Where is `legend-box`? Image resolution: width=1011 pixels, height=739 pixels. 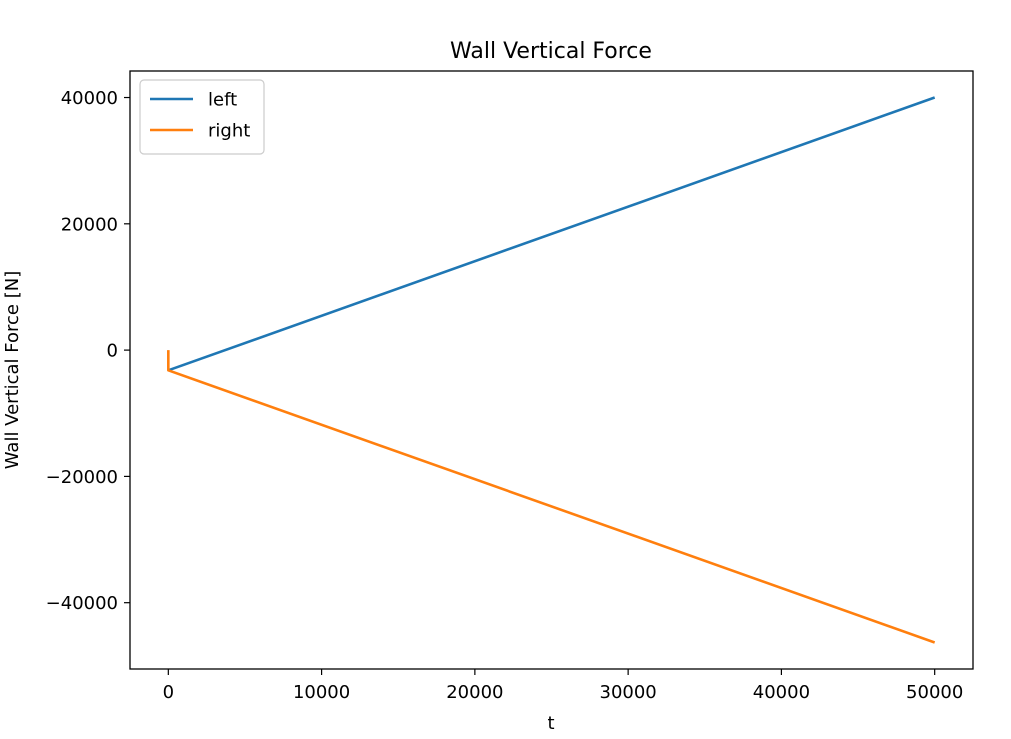 legend-box is located at coordinates (202, 117).